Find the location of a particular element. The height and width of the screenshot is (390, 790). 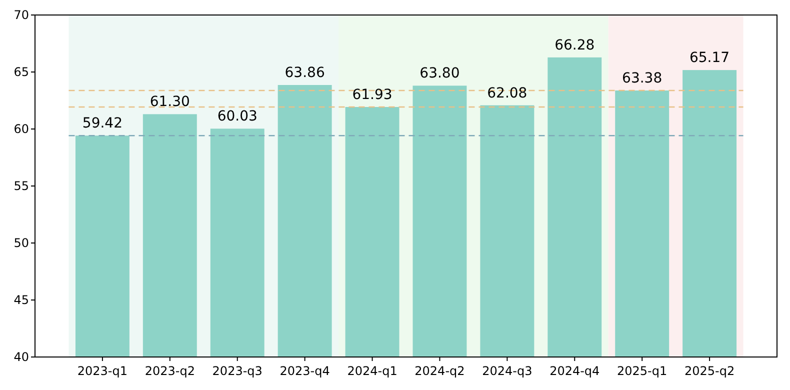

x-tick-label: 2024-q1 is located at coordinates (372, 371).